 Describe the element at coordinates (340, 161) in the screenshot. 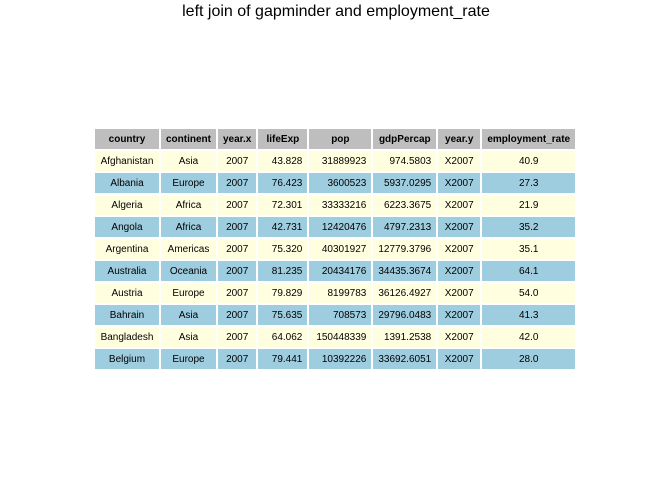

I see `cell-pop: 31889923` at that location.